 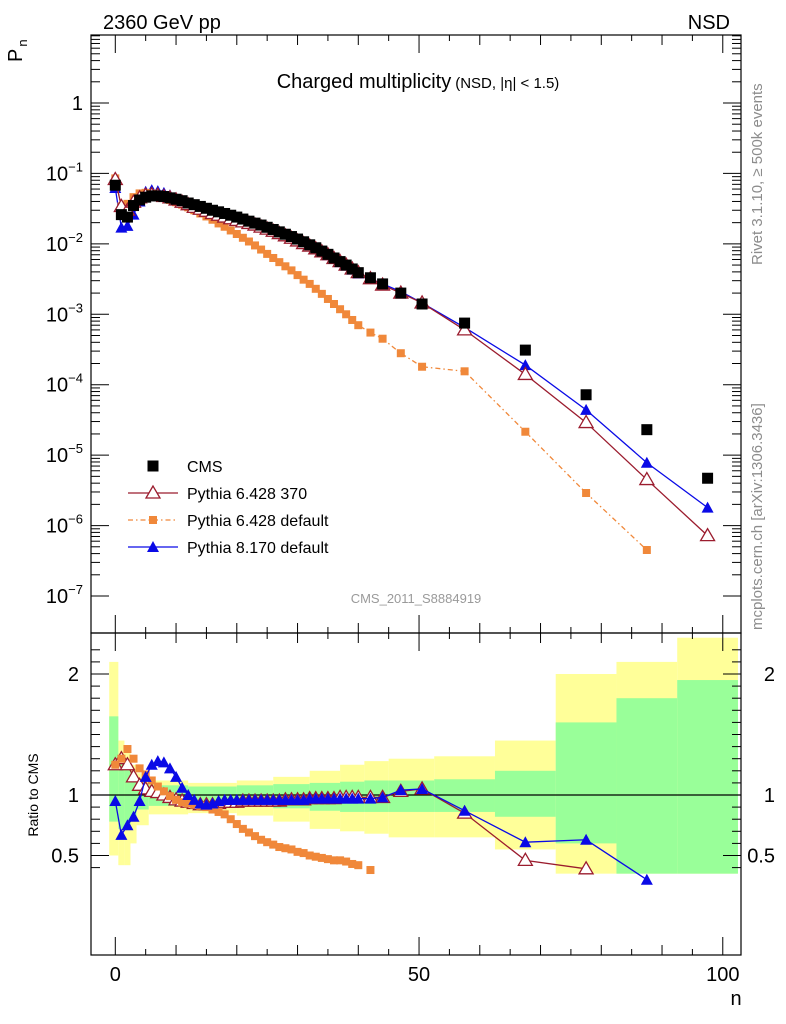 What do you see at coordinates (64, 454) in the screenshot?
I see `main-y-tick-label: 10−5` at bounding box center [64, 454].